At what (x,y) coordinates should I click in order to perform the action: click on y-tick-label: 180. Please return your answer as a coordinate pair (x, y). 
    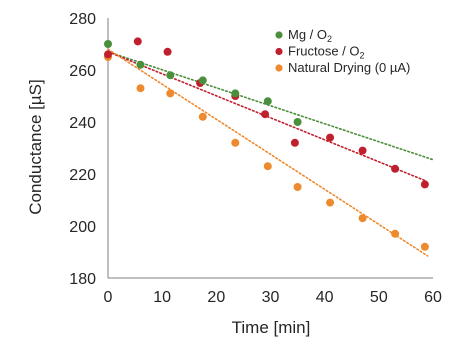
    Looking at the image, I should click on (82, 279).